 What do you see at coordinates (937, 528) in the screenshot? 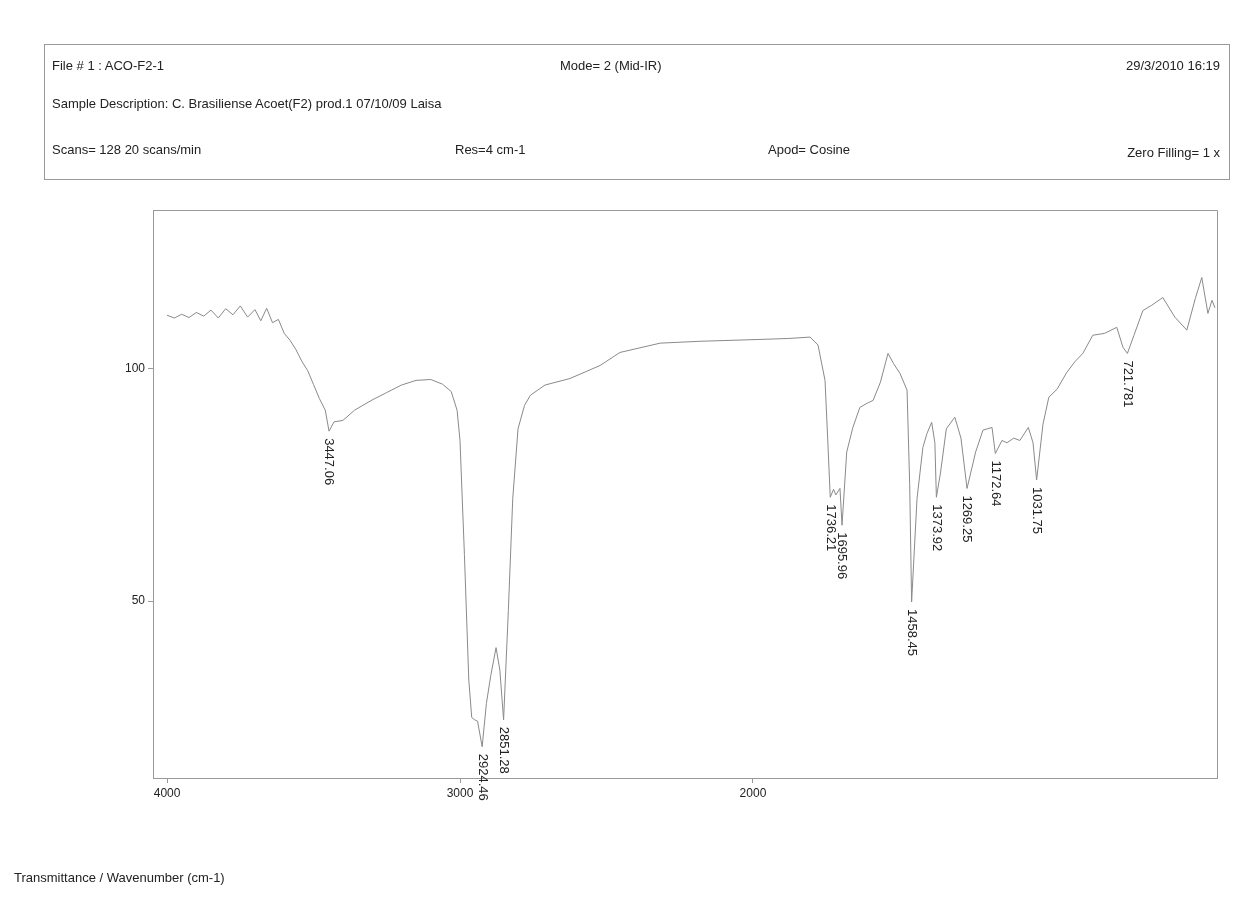
I see `annotation: 1373.92` at bounding box center [937, 528].